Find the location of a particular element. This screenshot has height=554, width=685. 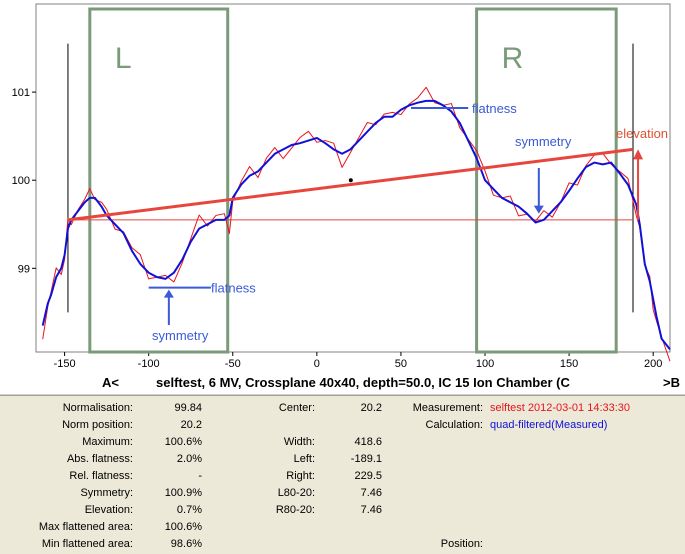

stat-elevation-label: Elevation: is located at coordinates (108, 510).